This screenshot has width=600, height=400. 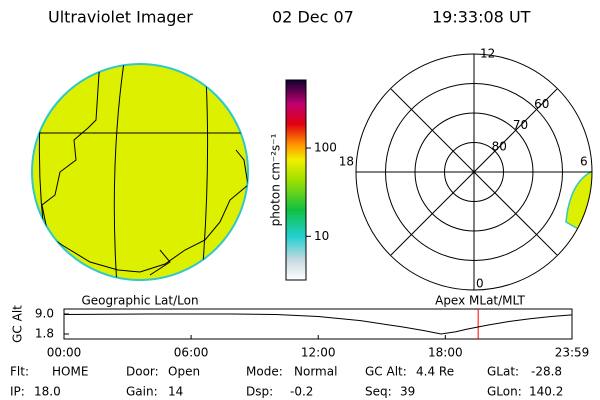 What do you see at coordinates (487, 54) in the screenshot?
I see `mlt-label: 12` at bounding box center [487, 54].